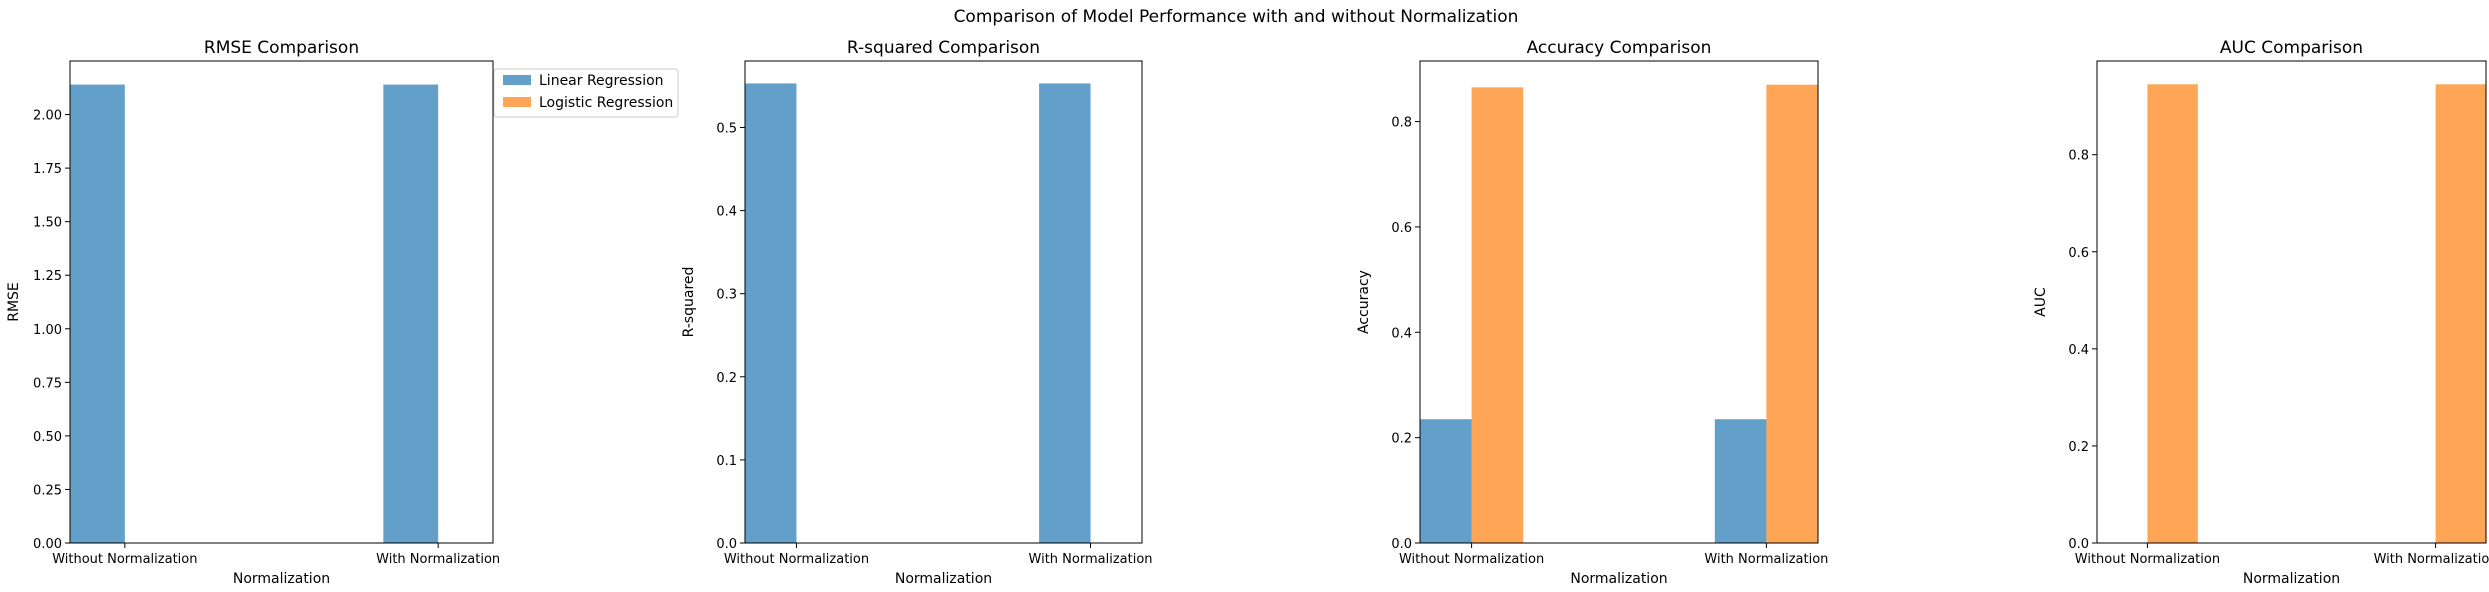  I want to click on y-tick-label: 2.00, so click(47, 116).